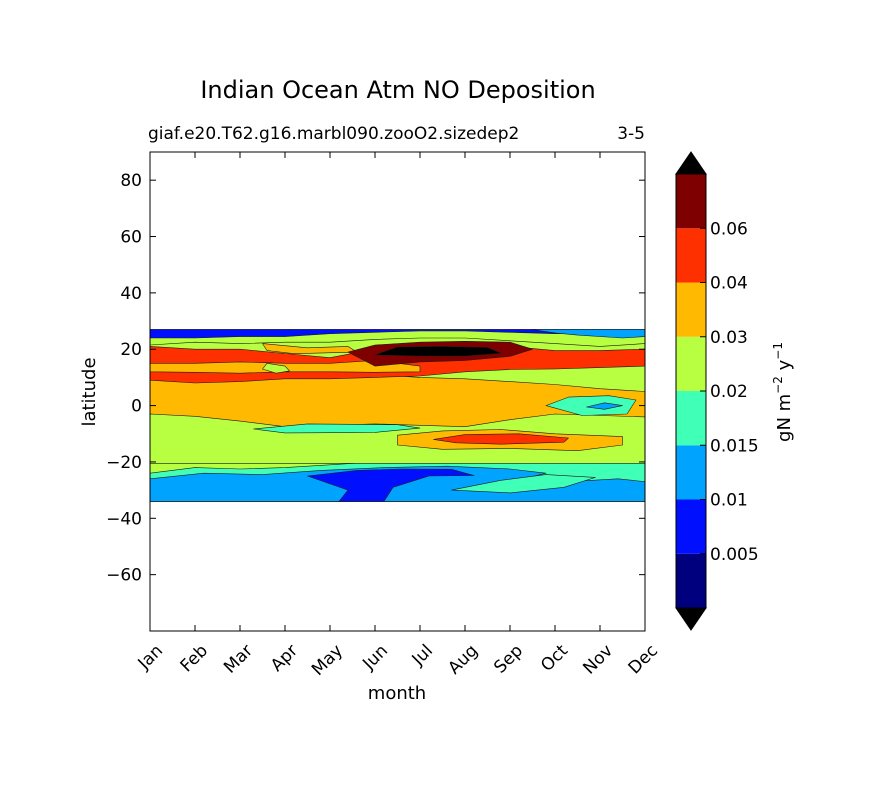 This screenshot has height=787, width=876. Describe the element at coordinates (784, 367) in the screenshot. I see `colorbar-label-mid: y` at that location.